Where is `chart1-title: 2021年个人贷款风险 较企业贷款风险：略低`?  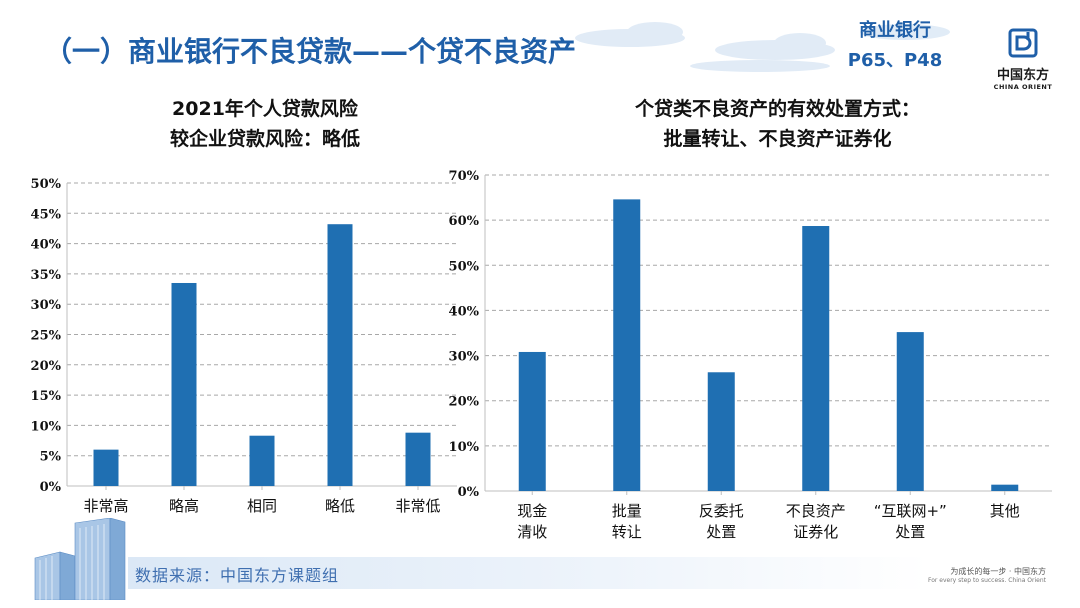
chart1-title: 2021年个人贷款风险 较企业贷款风险：略低 is located at coordinates (265, 124).